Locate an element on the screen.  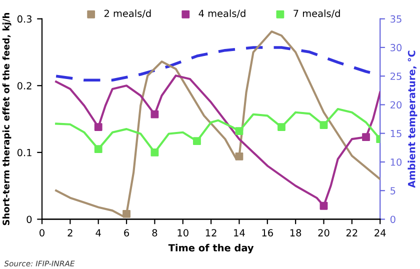
x-tick-label: 12 is located at coordinates (211, 232).